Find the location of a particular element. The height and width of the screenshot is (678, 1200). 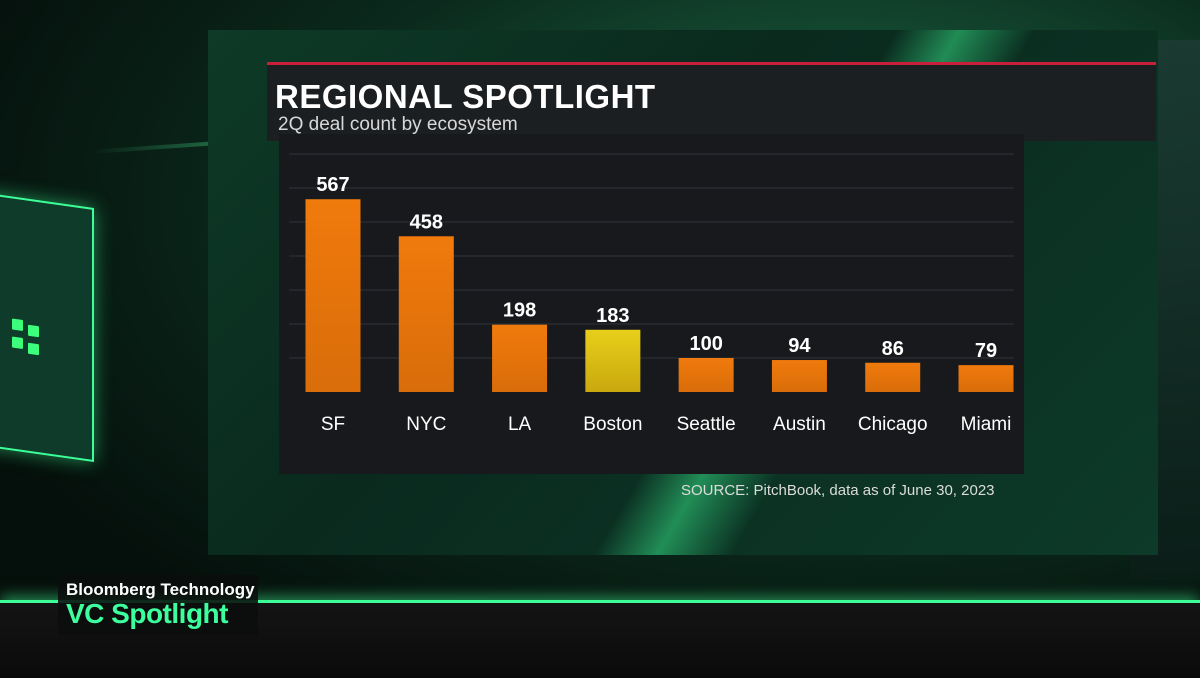

bar-seattle is located at coordinates (706, 375).